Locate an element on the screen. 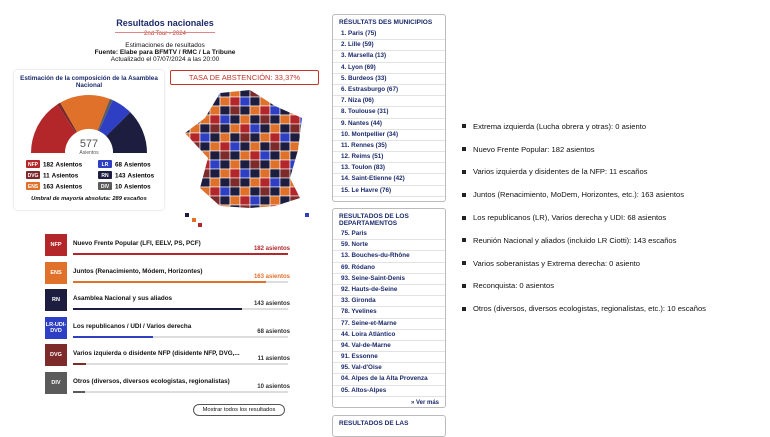 The height and width of the screenshot is (437, 770). list-item: 44. Loira Atlántico is located at coordinates (389, 335).